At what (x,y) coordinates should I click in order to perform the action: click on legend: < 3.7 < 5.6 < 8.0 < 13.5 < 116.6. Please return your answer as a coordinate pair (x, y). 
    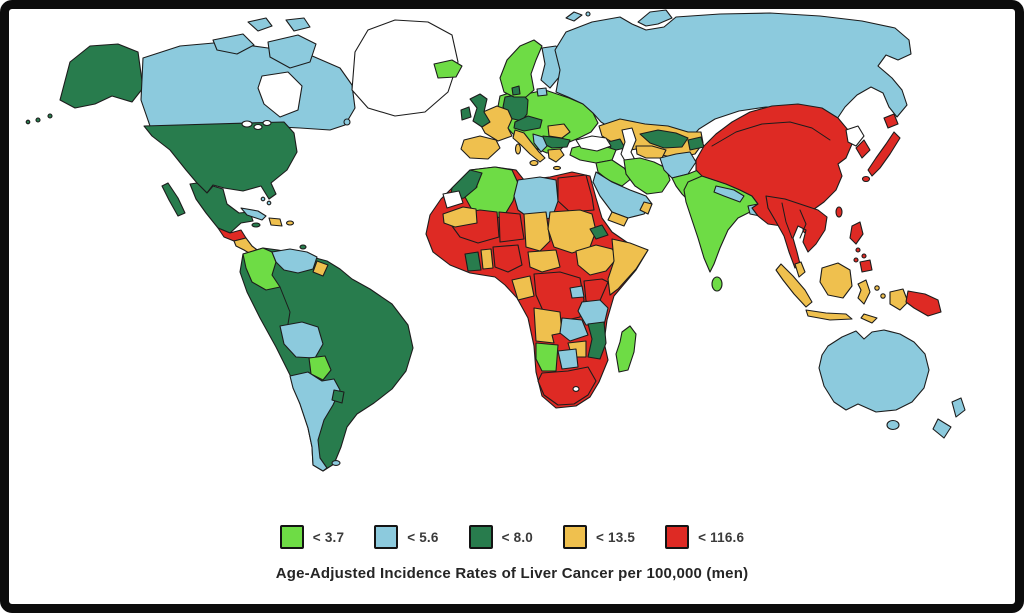
    Looking at the image, I should click on (512, 537).